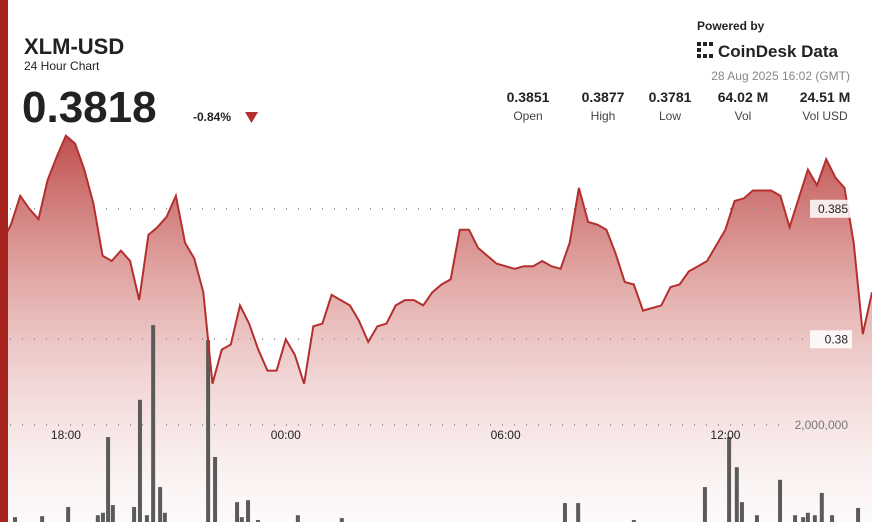 This screenshot has width=872, height=522. Describe the element at coordinates (74, 46) in the screenshot. I see `title: XLM-USD` at that location.